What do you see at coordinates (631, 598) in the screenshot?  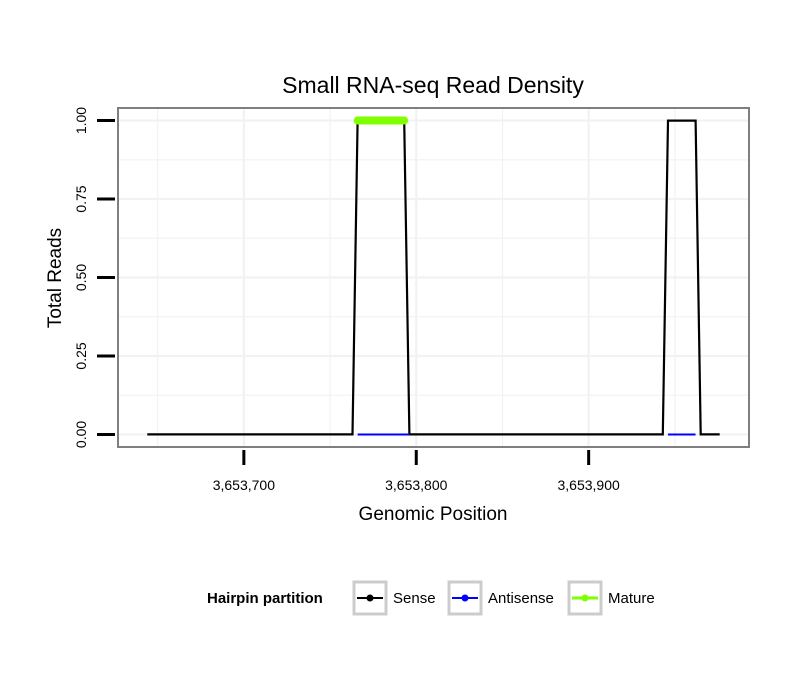 I see `legend-label: Mature` at bounding box center [631, 598].